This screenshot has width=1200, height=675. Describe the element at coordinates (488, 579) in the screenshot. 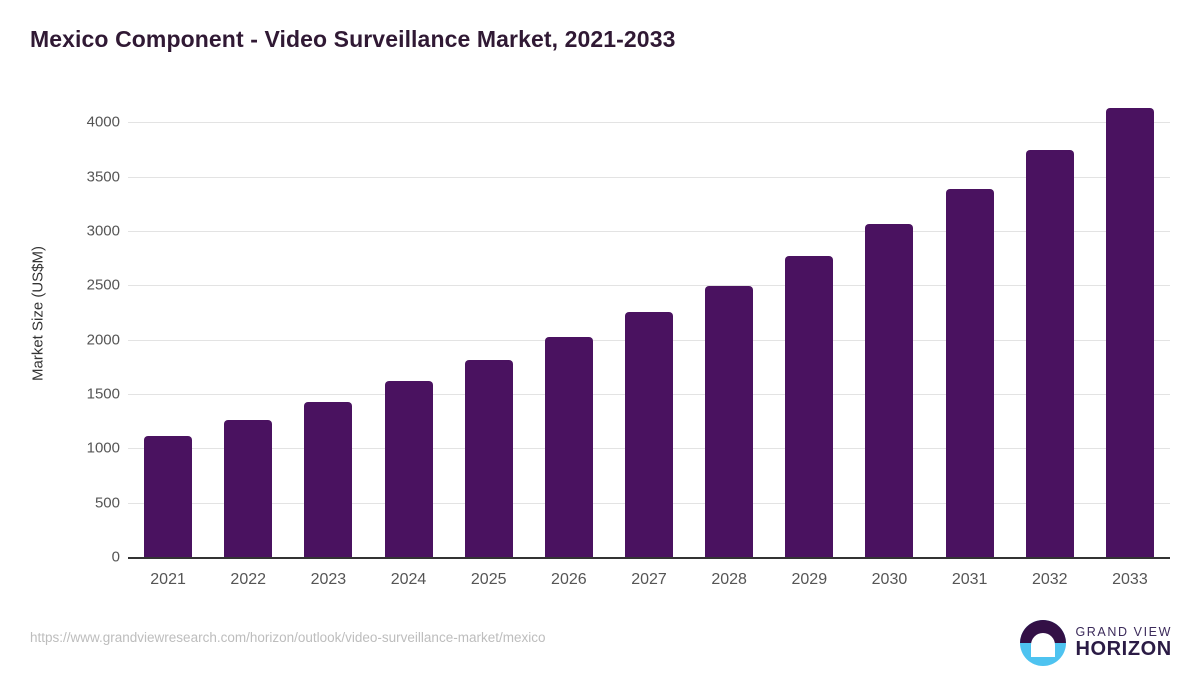

I see `x-axis-tick-label: 2025` at that location.